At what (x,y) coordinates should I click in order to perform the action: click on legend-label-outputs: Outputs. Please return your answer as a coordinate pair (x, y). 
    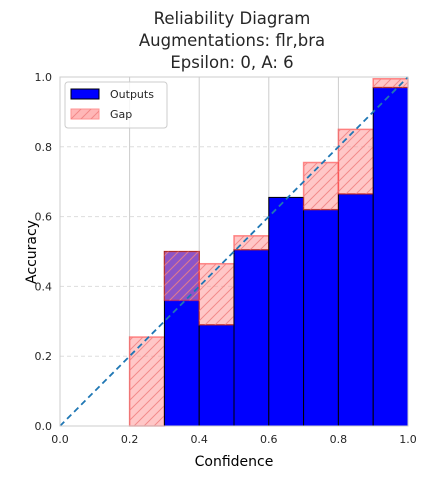
    Looking at the image, I should click on (132, 94).